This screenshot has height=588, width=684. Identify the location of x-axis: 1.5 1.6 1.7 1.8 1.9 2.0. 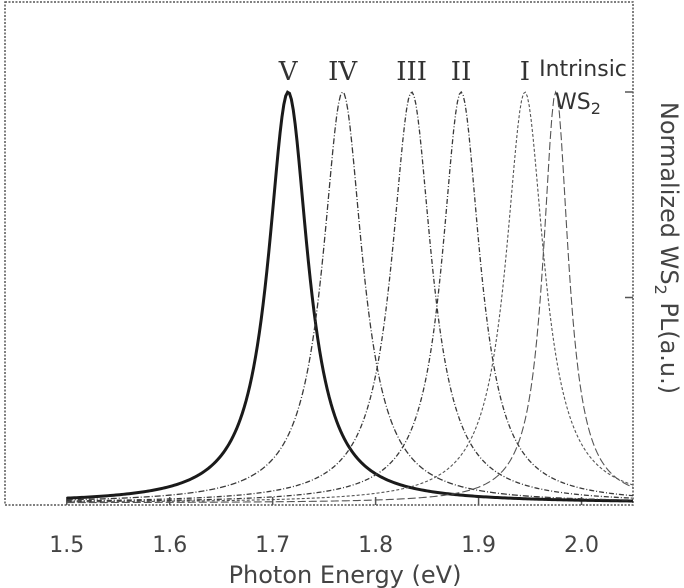
(324, 527).